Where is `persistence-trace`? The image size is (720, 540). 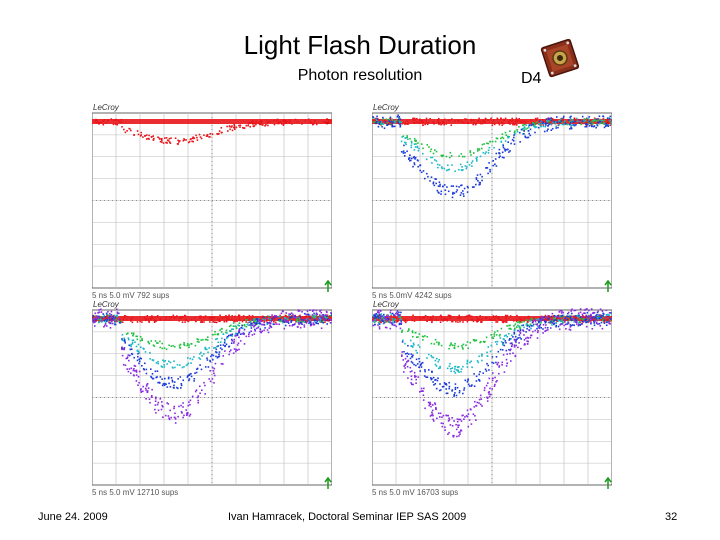
persistence-trace is located at coordinates (492, 156).